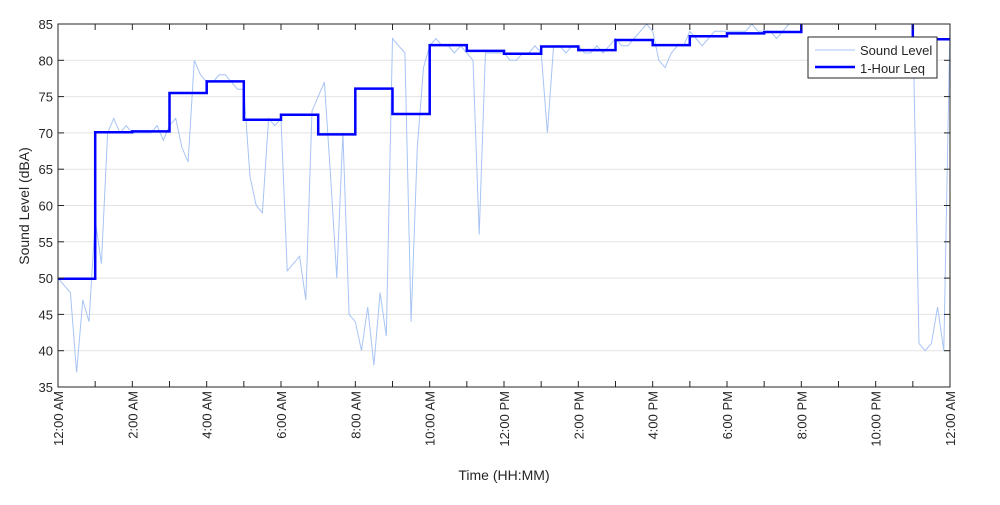  What do you see at coordinates (727, 415) in the screenshot?
I see `x-tick-label: 6:00 PM` at bounding box center [727, 415].